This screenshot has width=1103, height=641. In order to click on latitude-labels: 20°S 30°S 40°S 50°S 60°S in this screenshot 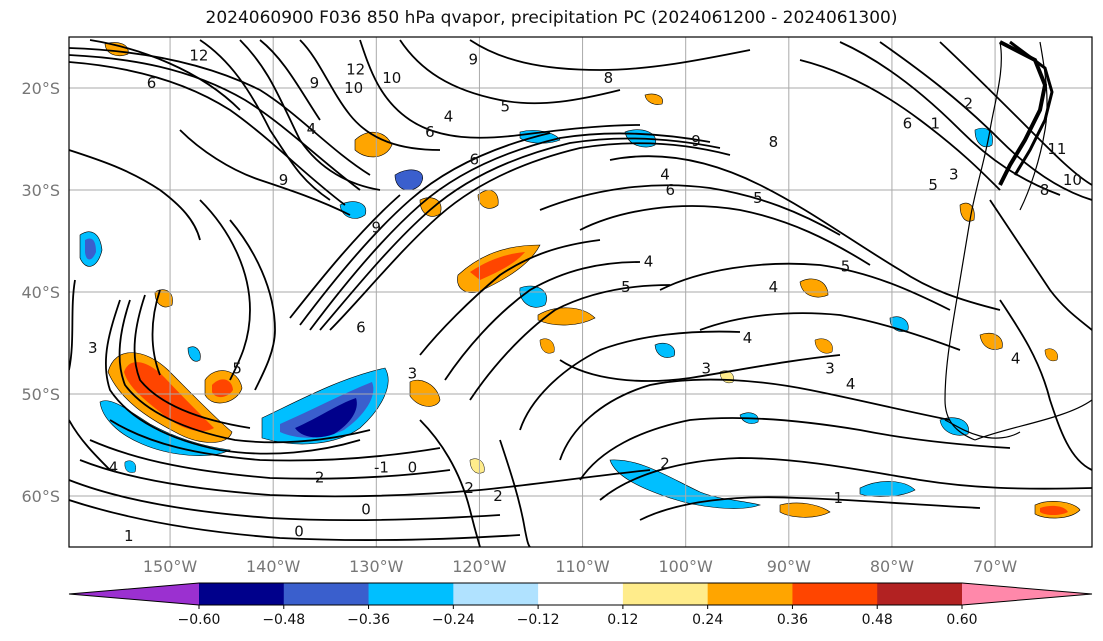, I will do `click(40, 292)`.